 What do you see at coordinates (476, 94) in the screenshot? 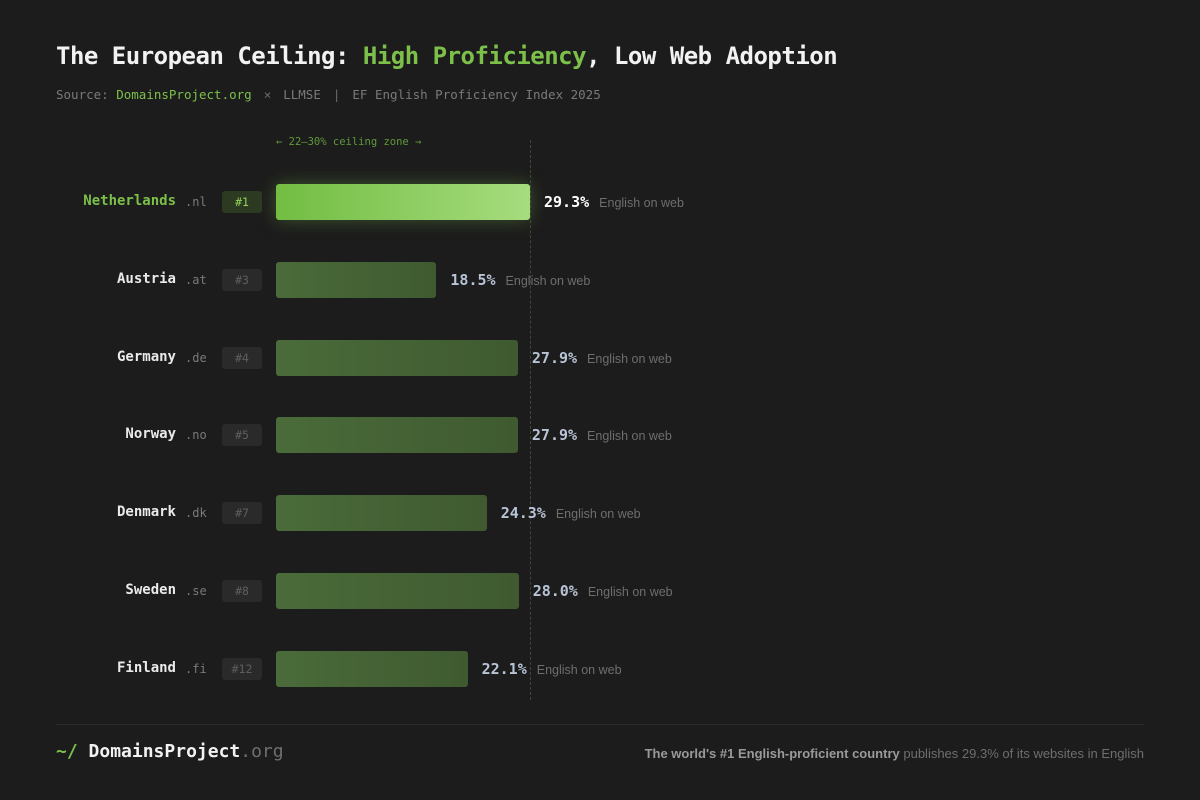
I see `source-index: EF English Proficiency Index 2025` at bounding box center [476, 94].